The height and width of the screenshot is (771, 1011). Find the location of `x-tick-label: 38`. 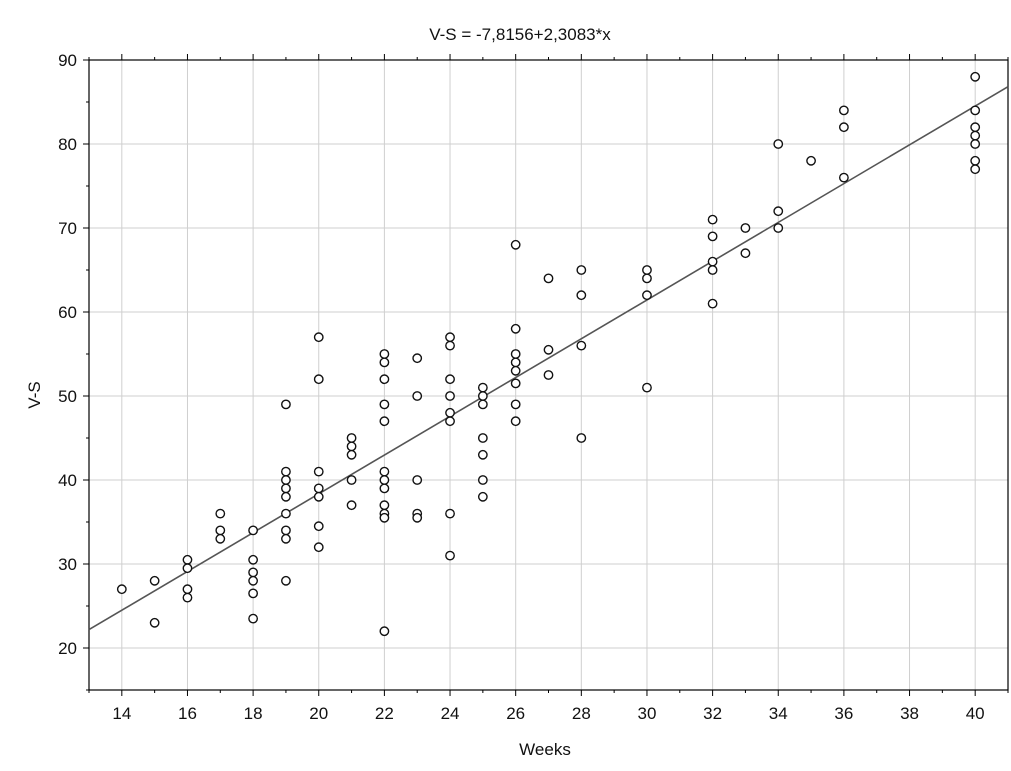

x-tick-label: 38 is located at coordinates (909, 713).